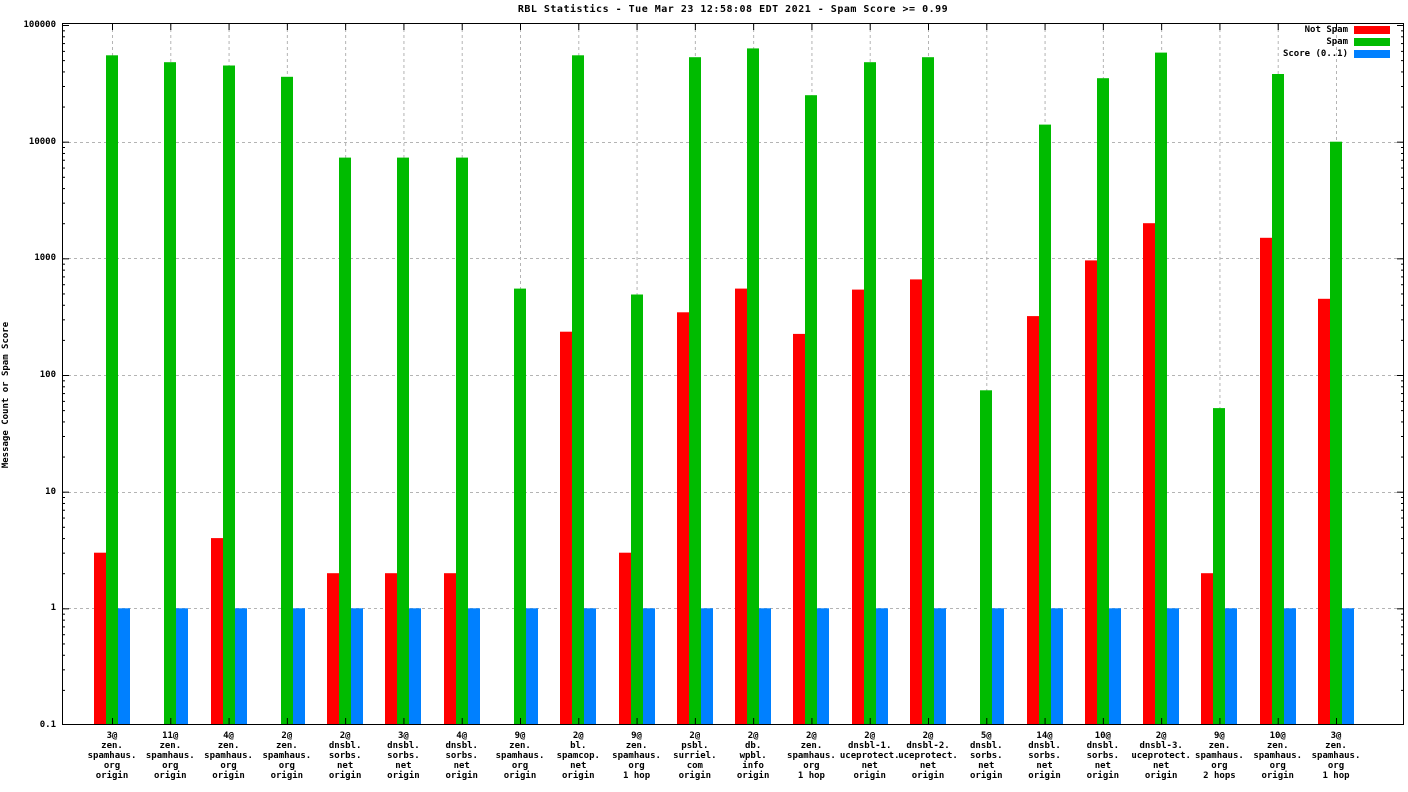 This screenshot has width=1408, height=792. What do you see at coordinates (228, 756) in the screenshot?
I see `x-category-label: 4@ zen. spamhaus. org origin` at bounding box center [228, 756].